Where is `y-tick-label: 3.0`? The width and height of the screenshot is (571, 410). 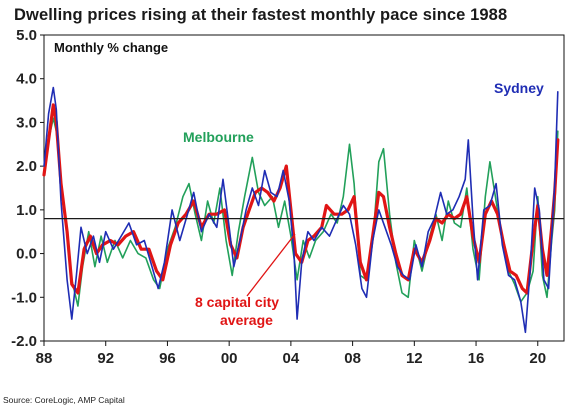
y-tick-label: 3.0 is located at coordinates (26, 122).